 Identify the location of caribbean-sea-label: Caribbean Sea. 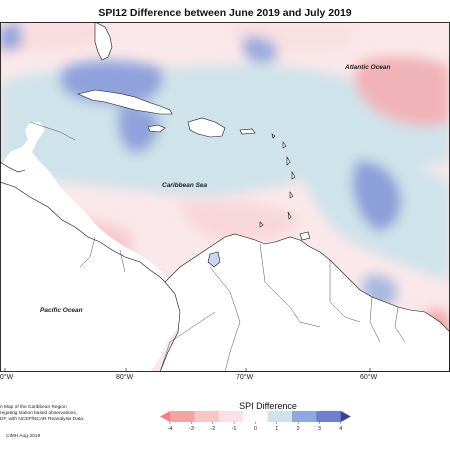
(185, 185).